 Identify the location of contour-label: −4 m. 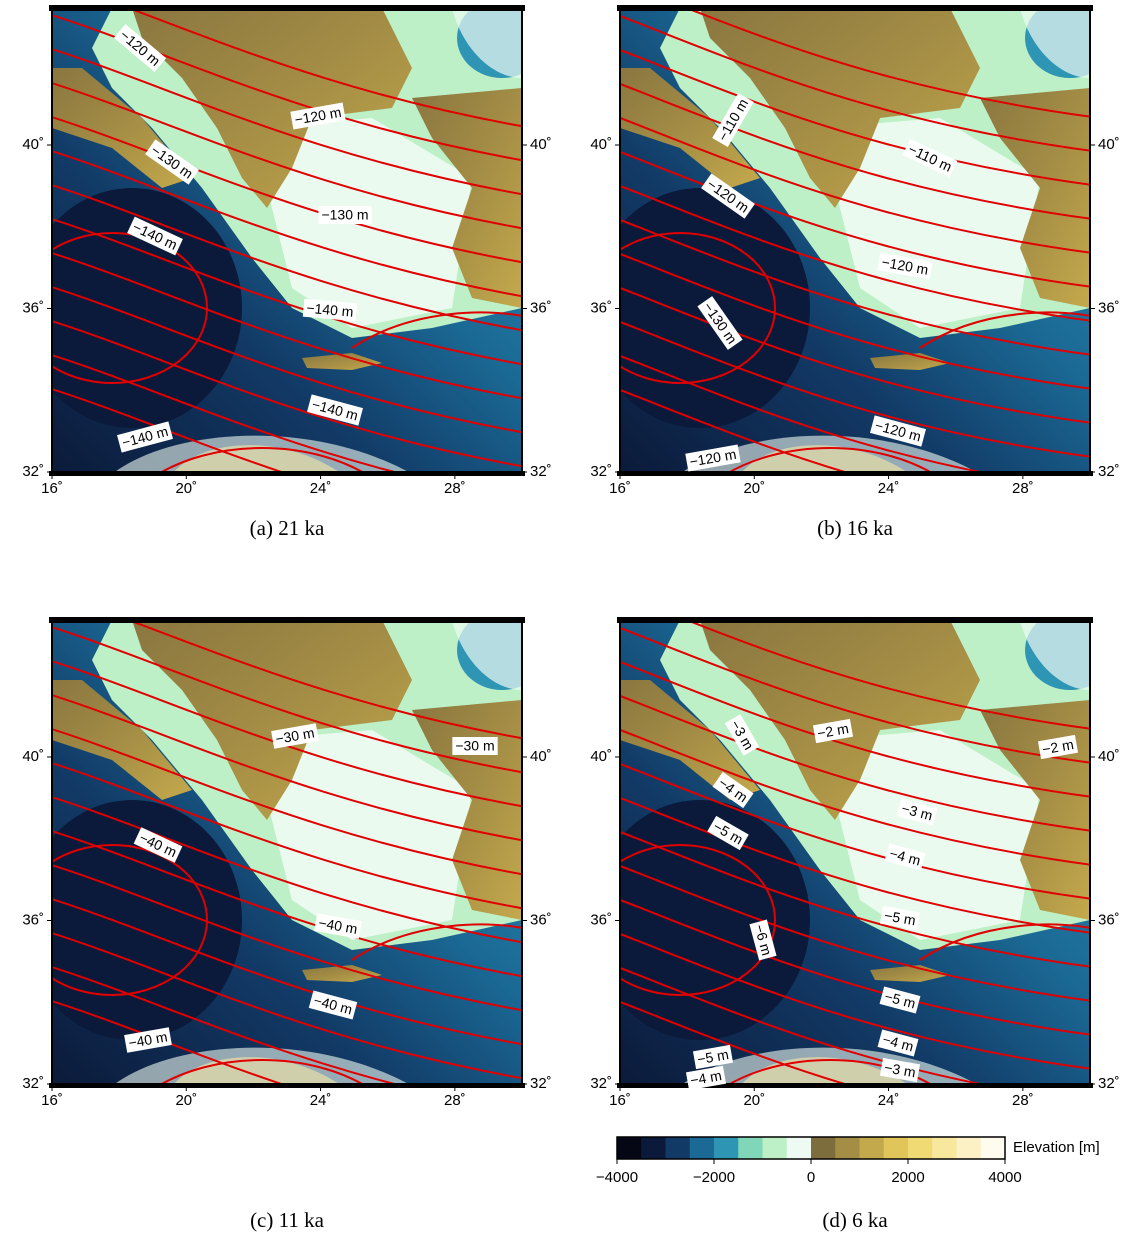
(706, 1078).